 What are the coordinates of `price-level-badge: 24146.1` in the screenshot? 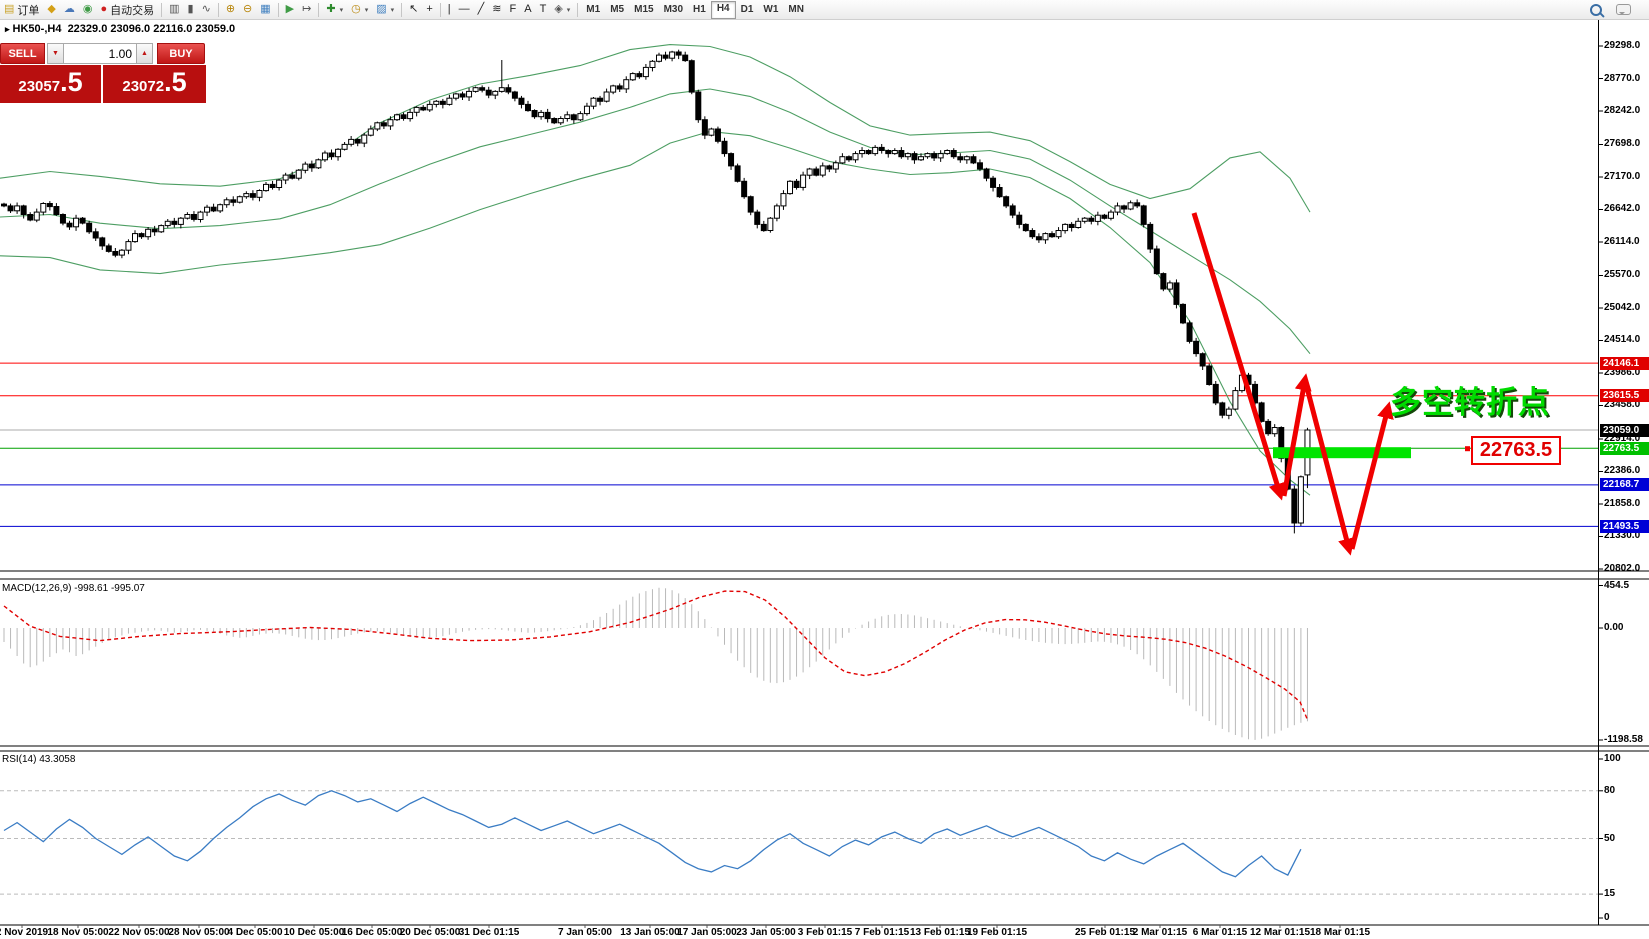 It's located at (1624, 363).